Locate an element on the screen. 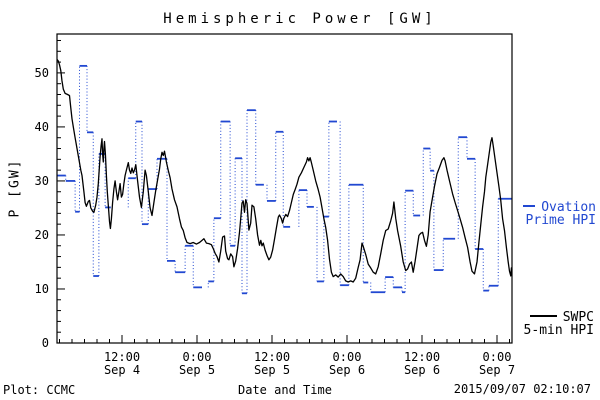 This screenshot has height=400, width=600. legend-swpc-name2: 5-min HPI is located at coordinates (558, 330).